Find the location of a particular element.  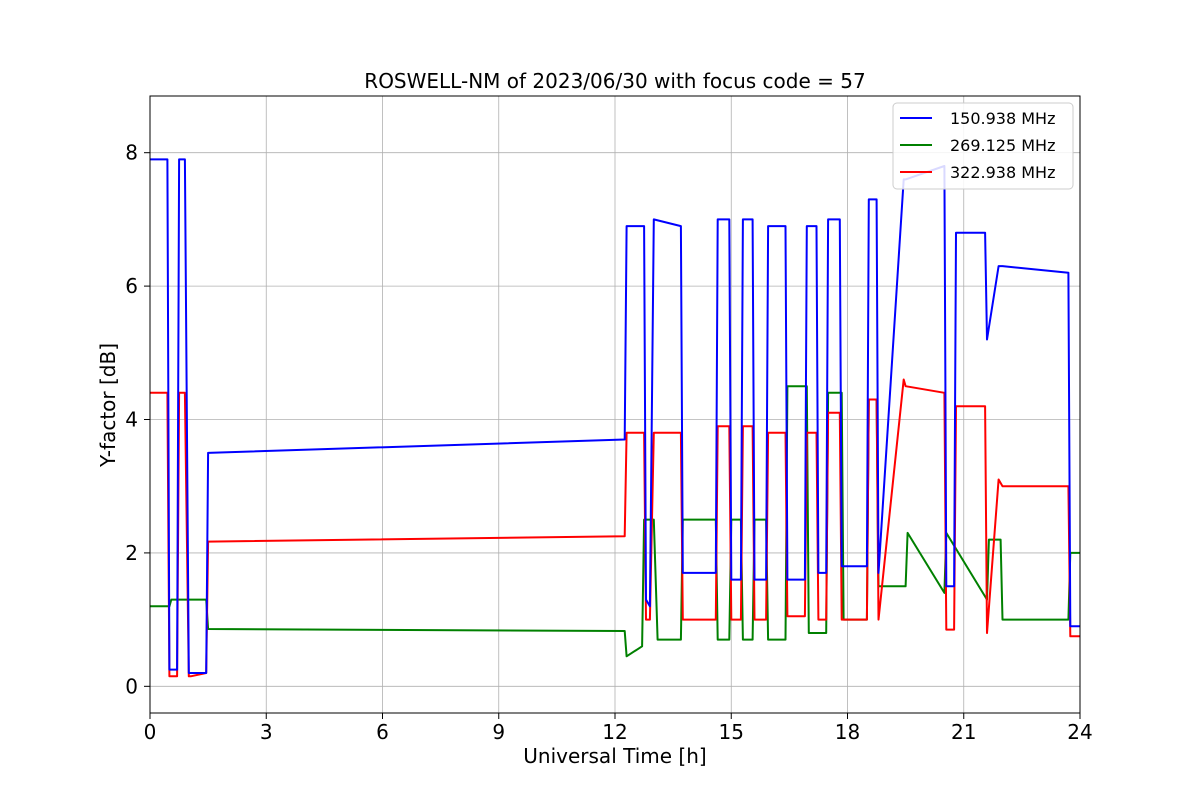

x-axis-label: Universal Time [h] is located at coordinates (614, 756).